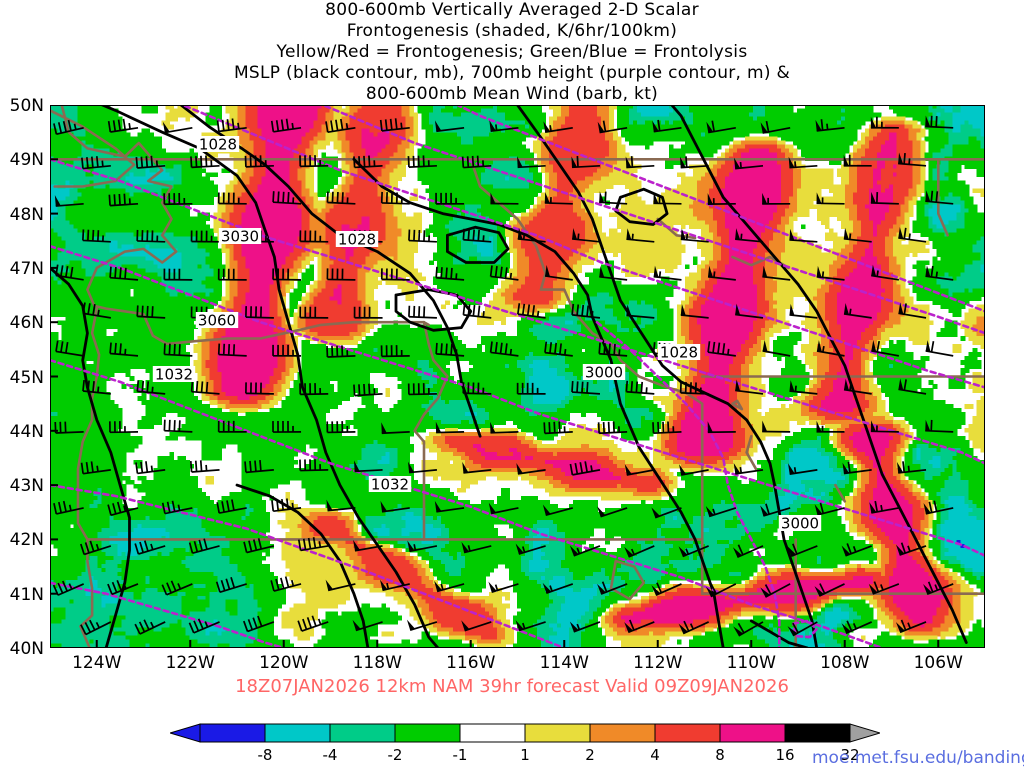 This screenshot has width=1024, height=768. Describe the element at coordinates (26, 214) in the screenshot. I see `y-tick-48N: 48N` at that location.